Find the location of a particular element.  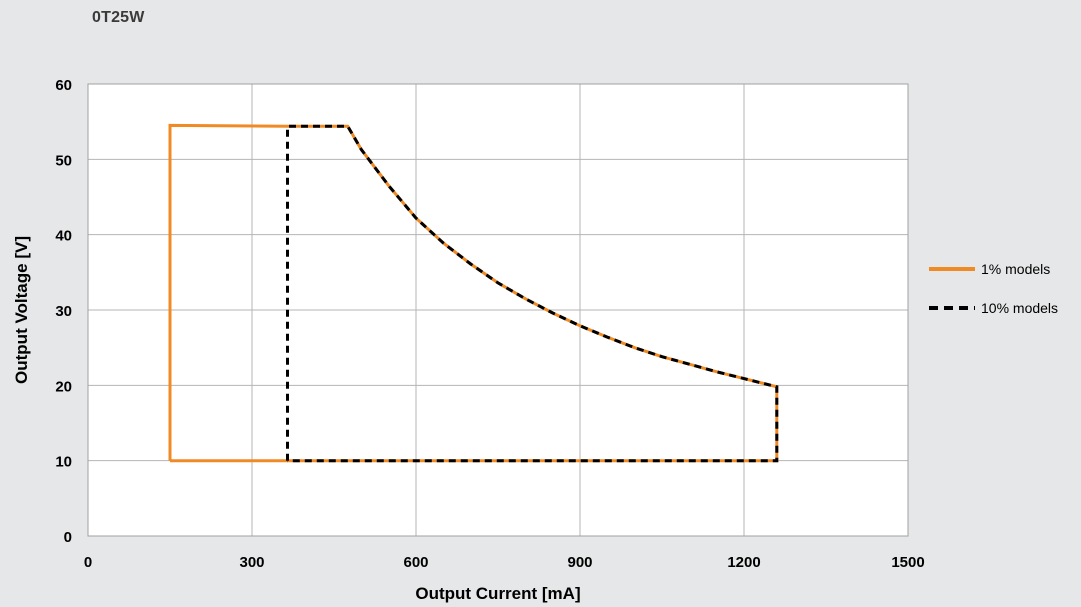

x-tick-label: 600 is located at coordinates (415, 562).